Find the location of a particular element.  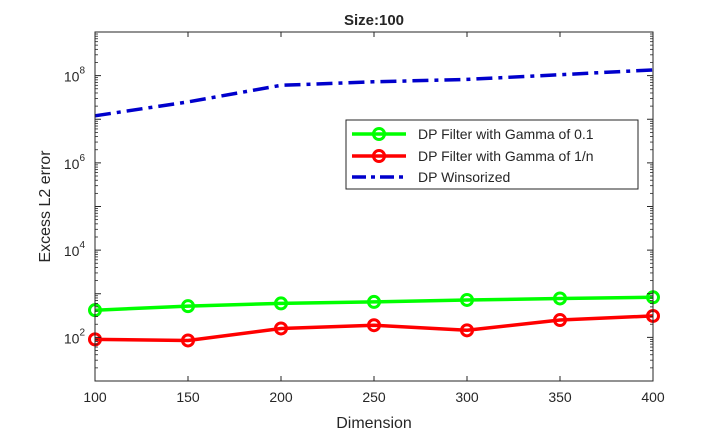

x-tick-label: 350 is located at coordinates (560, 397).